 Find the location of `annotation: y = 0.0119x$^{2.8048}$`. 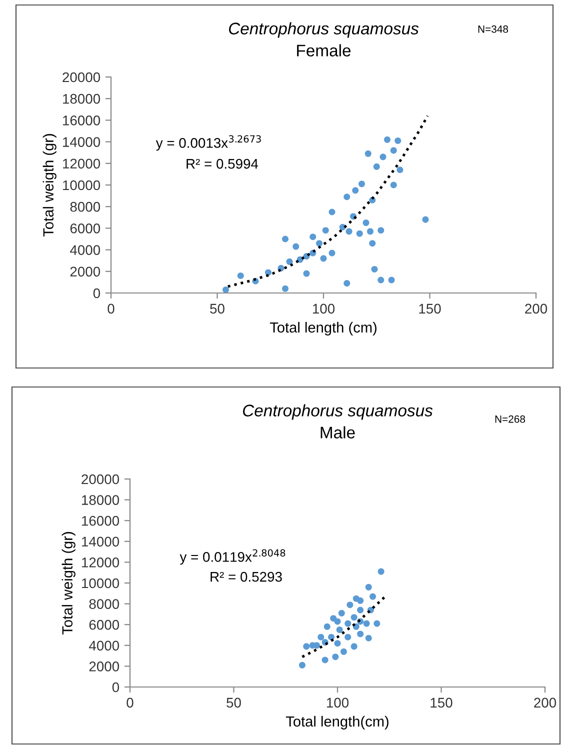

annotation: y = 0.0119x$^{2.8048}$ is located at coordinates (233, 557).